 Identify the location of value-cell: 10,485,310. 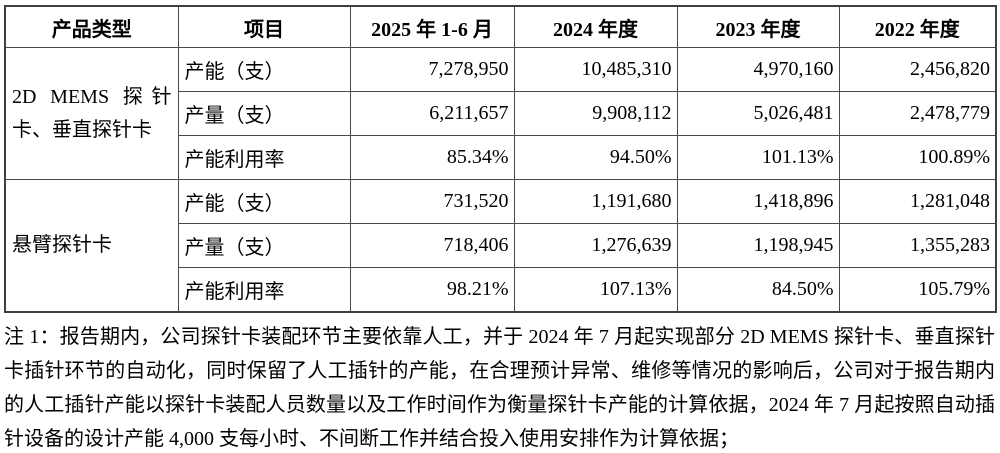
(595, 69).